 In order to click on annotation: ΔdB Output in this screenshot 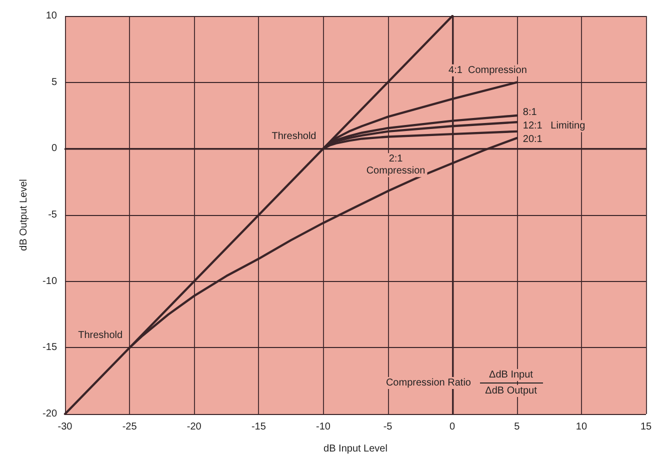, I will do `click(511, 391)`.